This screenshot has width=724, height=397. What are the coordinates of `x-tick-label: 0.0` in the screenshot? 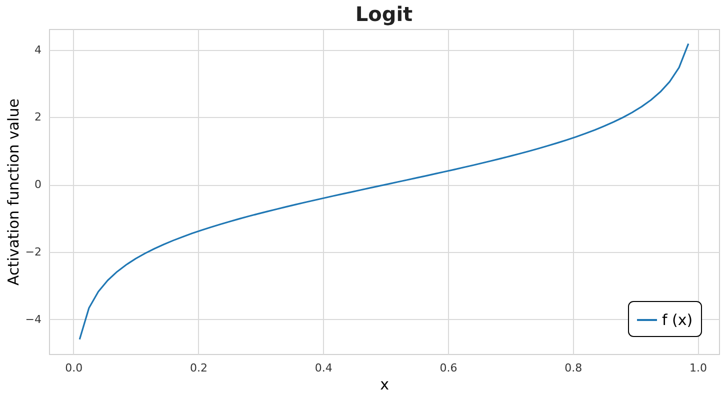 It's located at (74, 368).